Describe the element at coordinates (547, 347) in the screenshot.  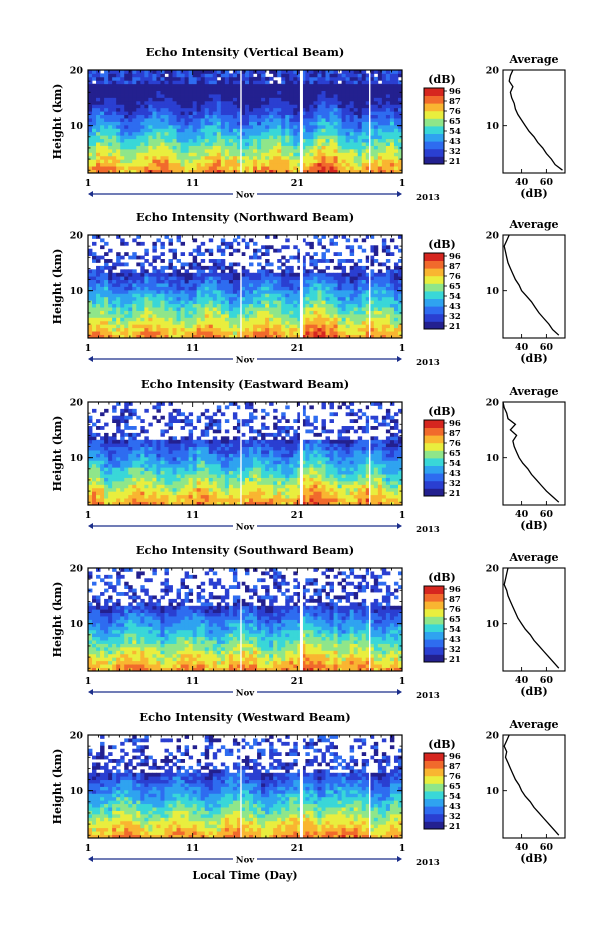
I see `profile-x-tick-label: 60` at that location.